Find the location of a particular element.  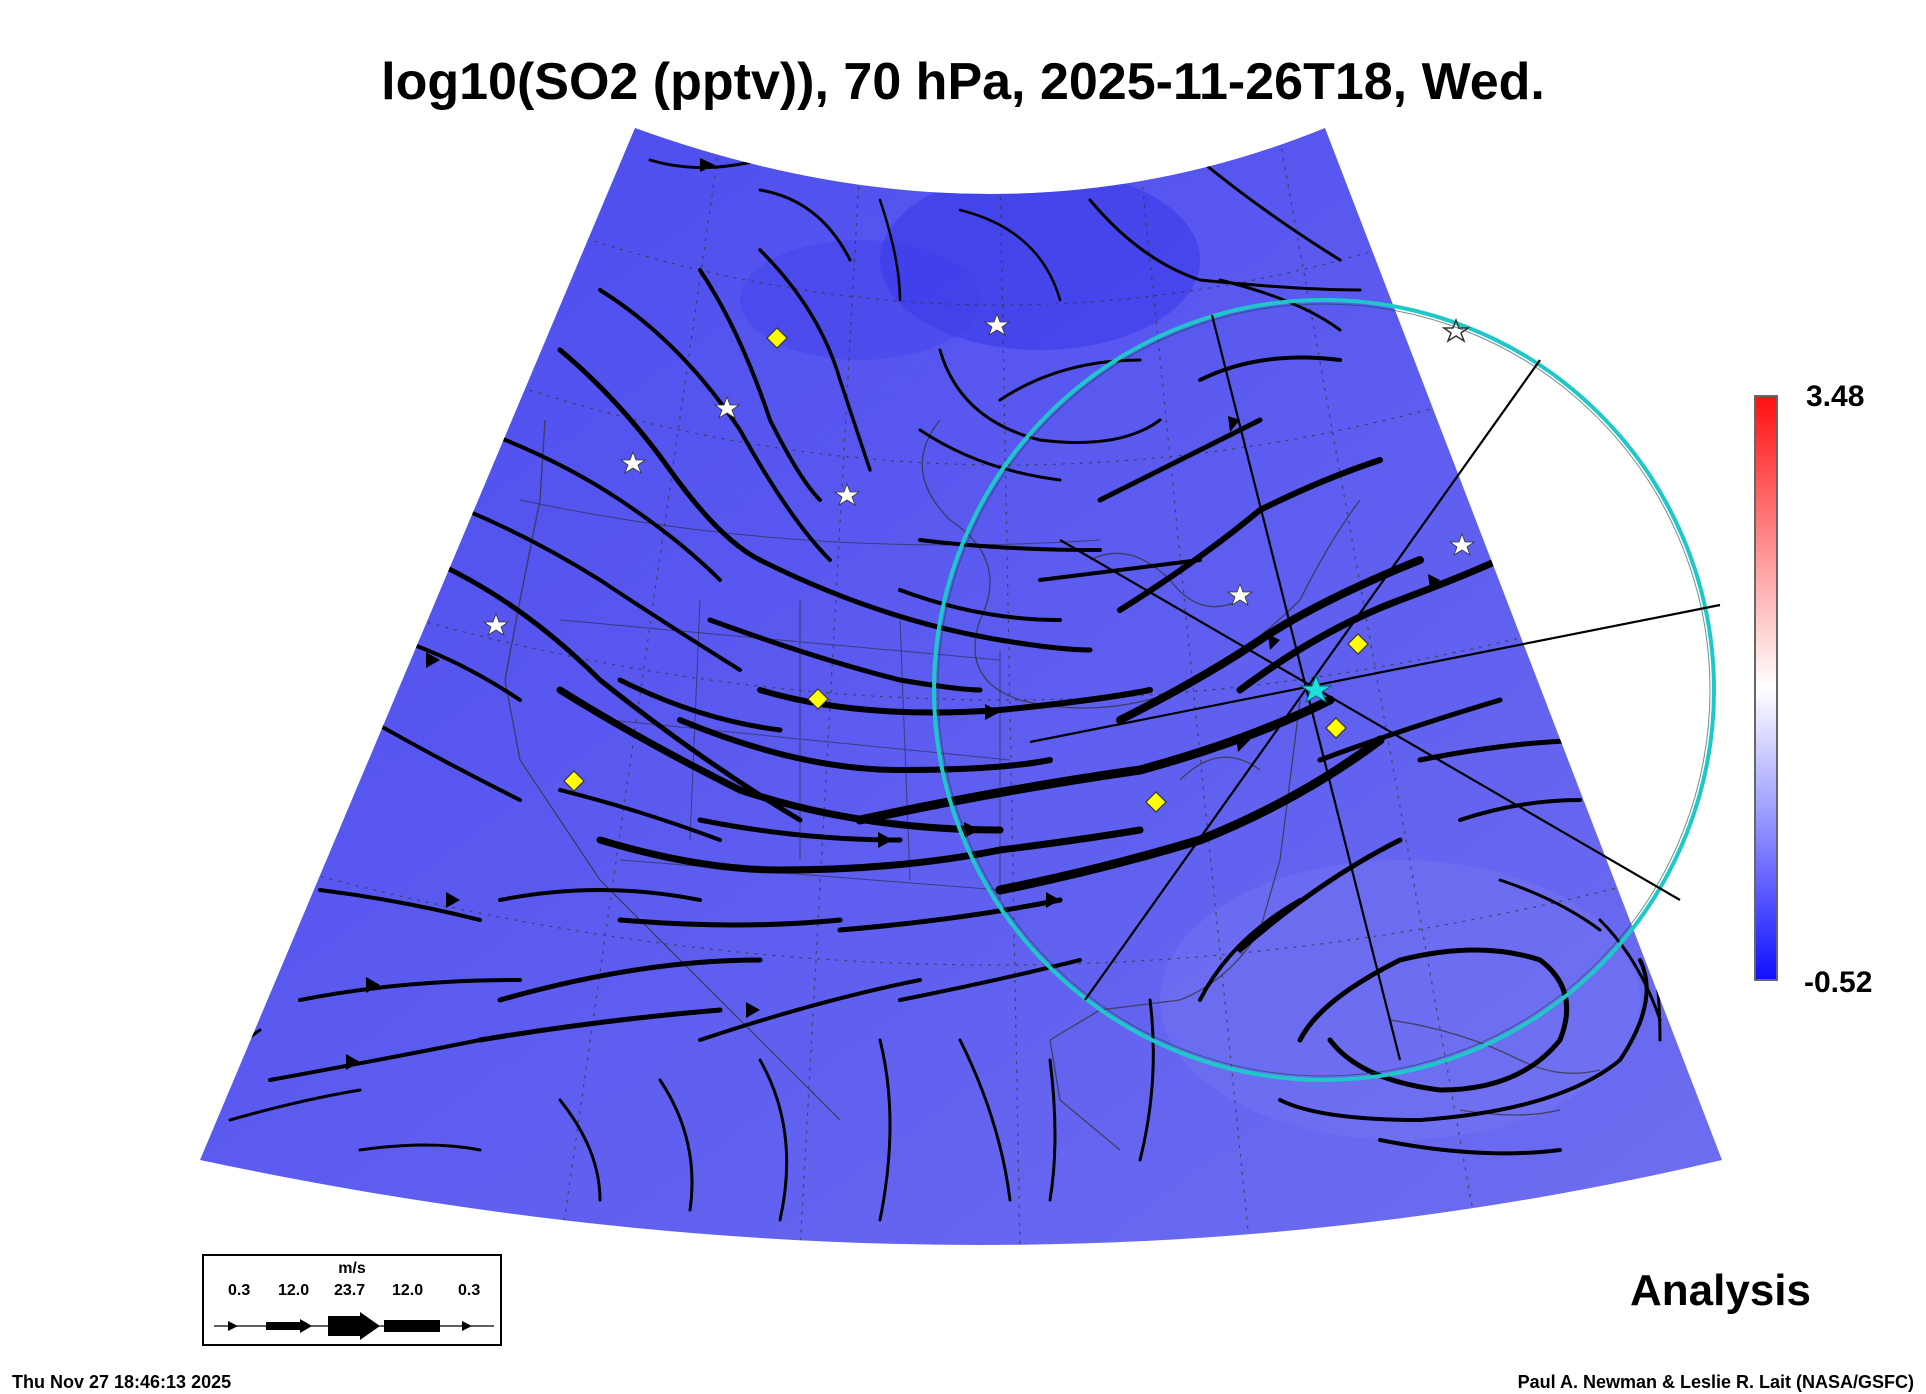

colorbar-max-label: 3.48 is located at coordinates (1835, 396).